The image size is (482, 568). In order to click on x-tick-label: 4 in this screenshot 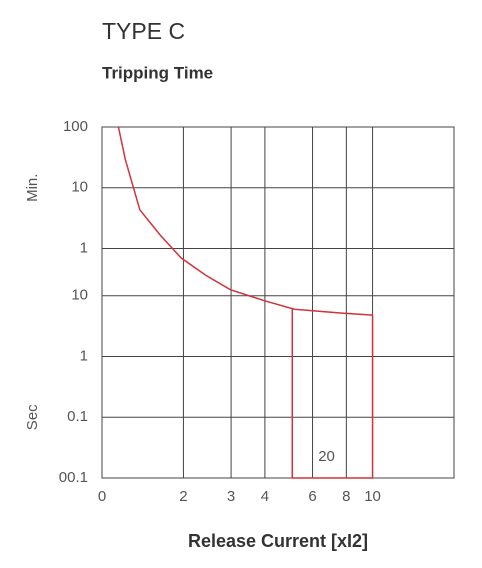, I will do `click(265, 496)`.